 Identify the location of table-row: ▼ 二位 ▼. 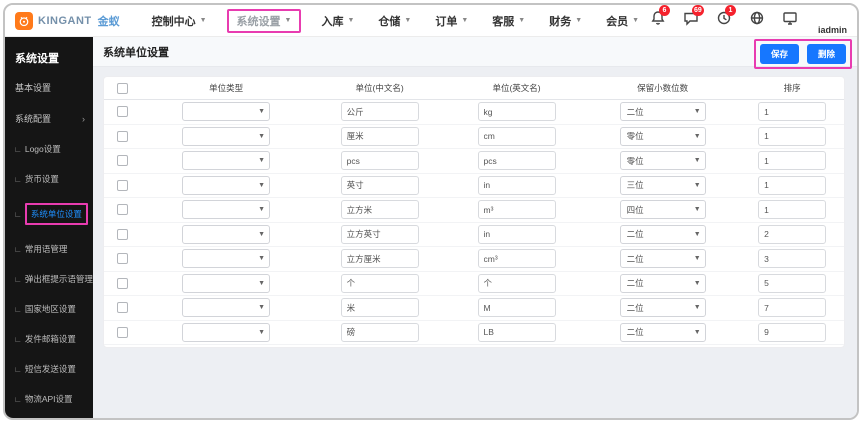
(474, 259).